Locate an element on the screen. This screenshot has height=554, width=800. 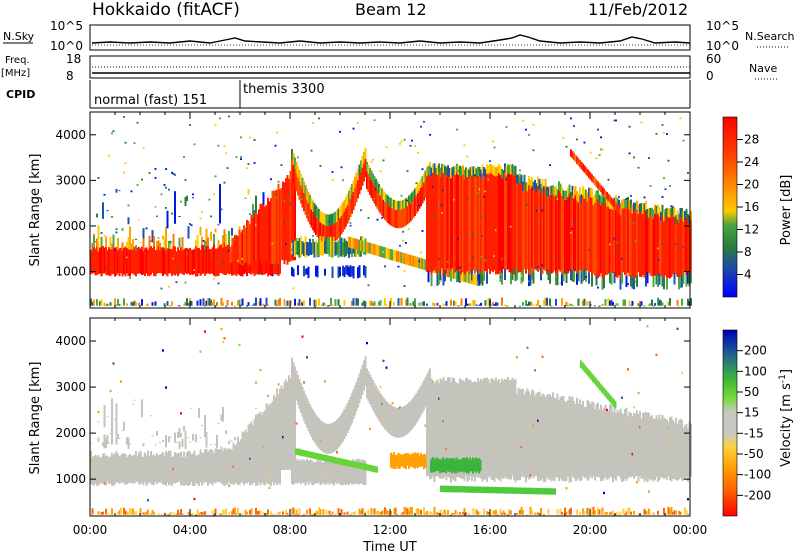
nsky-label: N.Sky is located at coordinates (19, 36).